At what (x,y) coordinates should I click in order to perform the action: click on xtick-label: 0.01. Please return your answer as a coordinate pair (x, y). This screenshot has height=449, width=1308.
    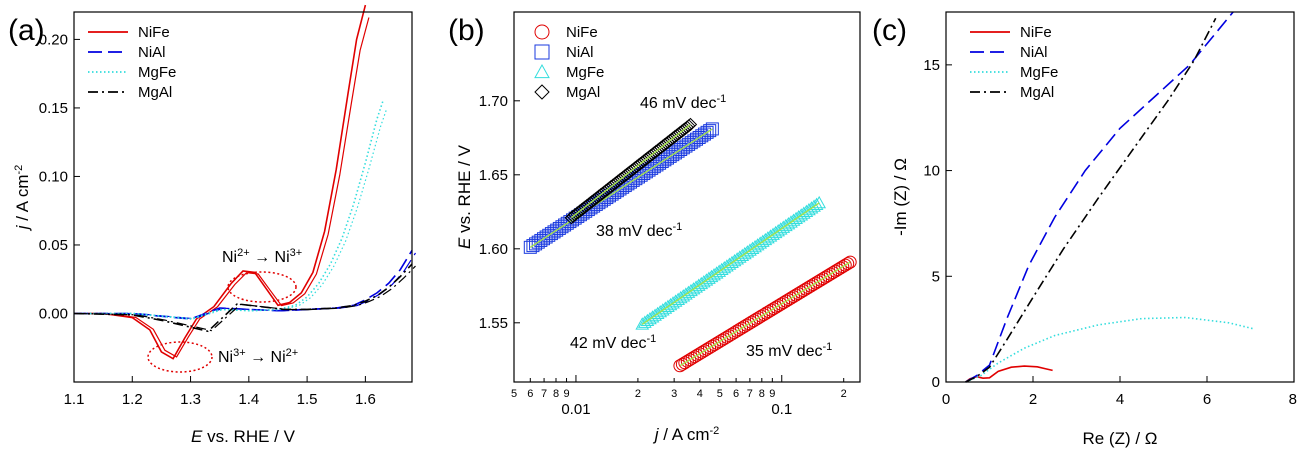
    Looking at the image, I should click on (575, 409).